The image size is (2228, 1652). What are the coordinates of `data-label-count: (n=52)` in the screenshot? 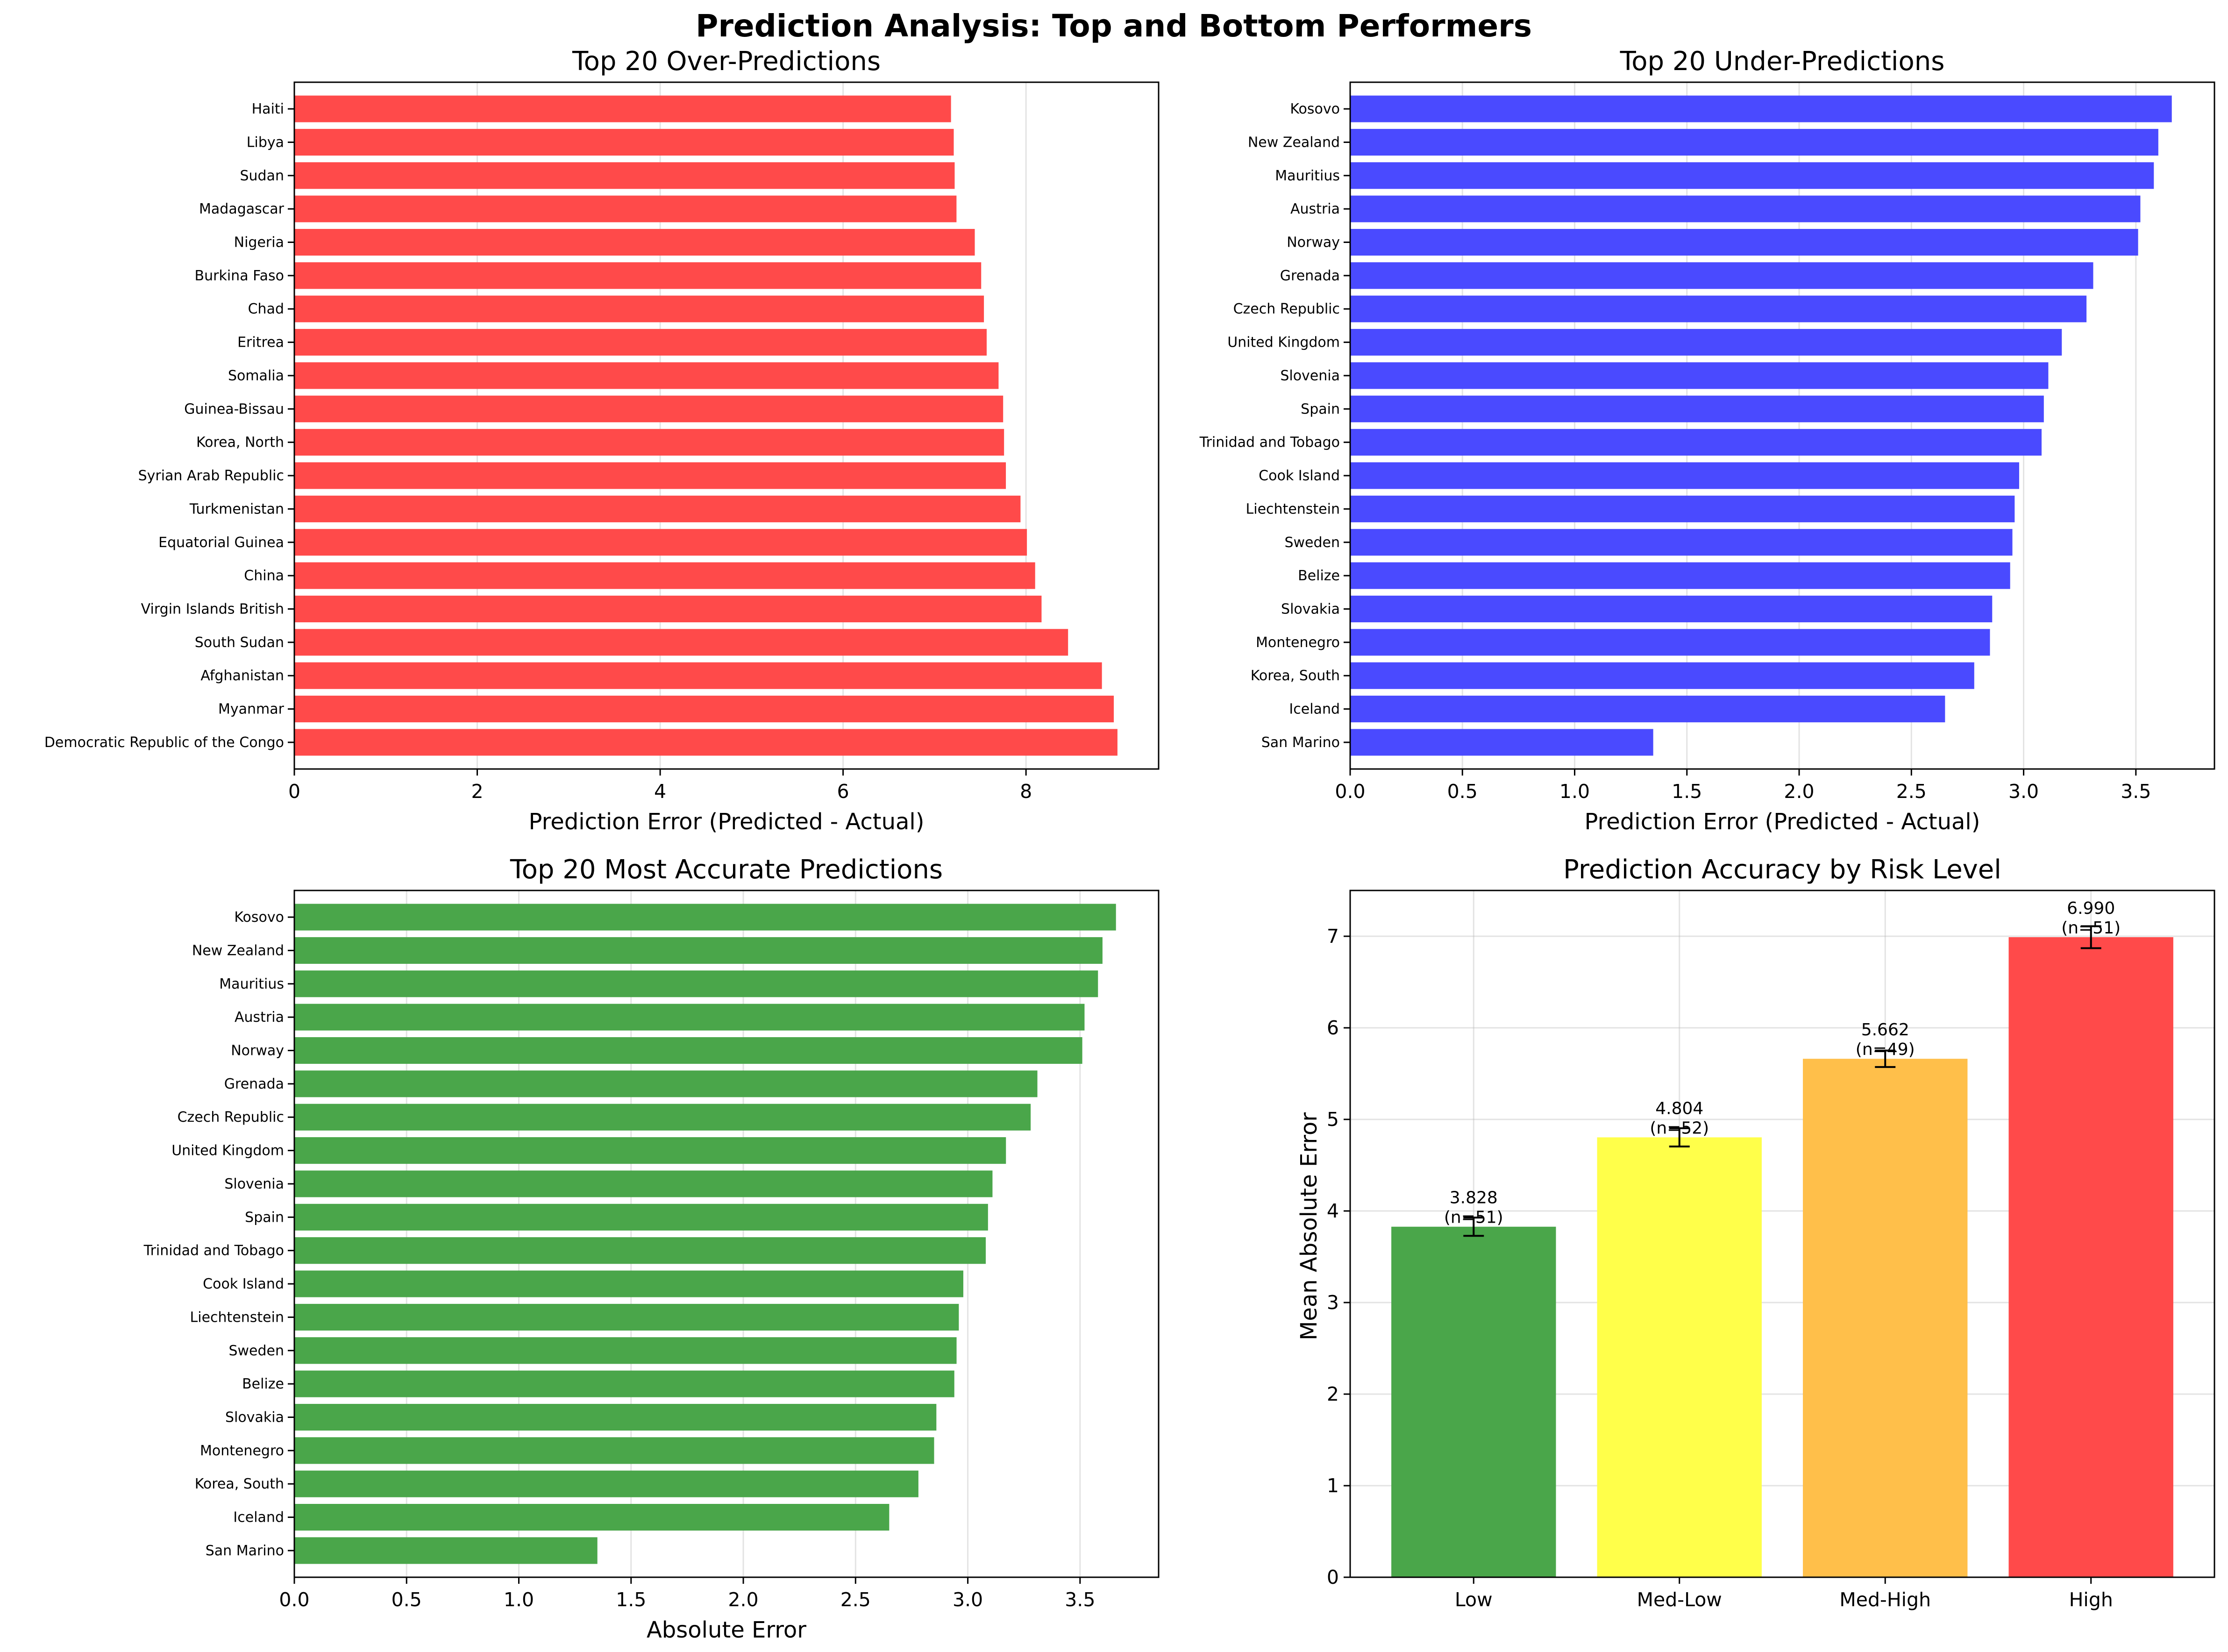 It's located at (1679, 1128).